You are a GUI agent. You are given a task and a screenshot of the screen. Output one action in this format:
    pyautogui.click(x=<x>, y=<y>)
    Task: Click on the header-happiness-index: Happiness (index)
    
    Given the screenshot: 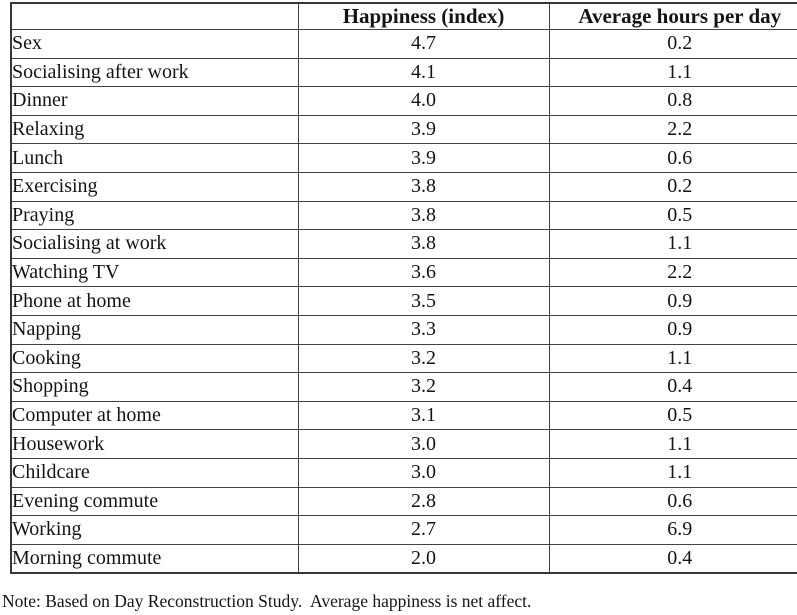 What is the action you would take?
    pyautogui.click(x=423, y=16)
    